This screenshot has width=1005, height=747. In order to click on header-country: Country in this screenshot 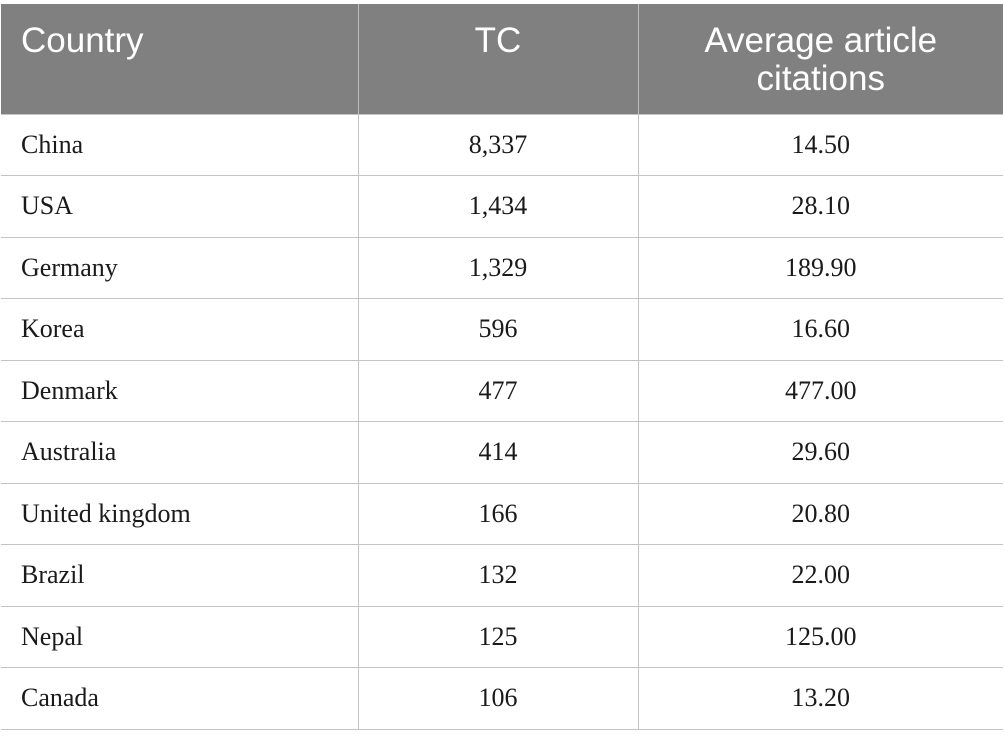, I will do `click(179, 59)`.